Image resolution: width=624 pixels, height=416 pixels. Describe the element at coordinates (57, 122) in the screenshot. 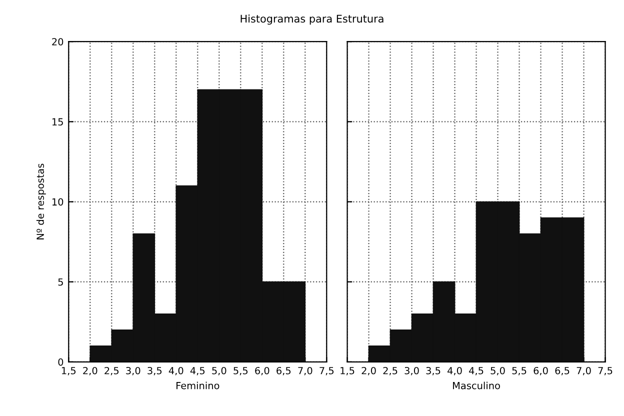

I see `y-tick-label: 15` at that location.